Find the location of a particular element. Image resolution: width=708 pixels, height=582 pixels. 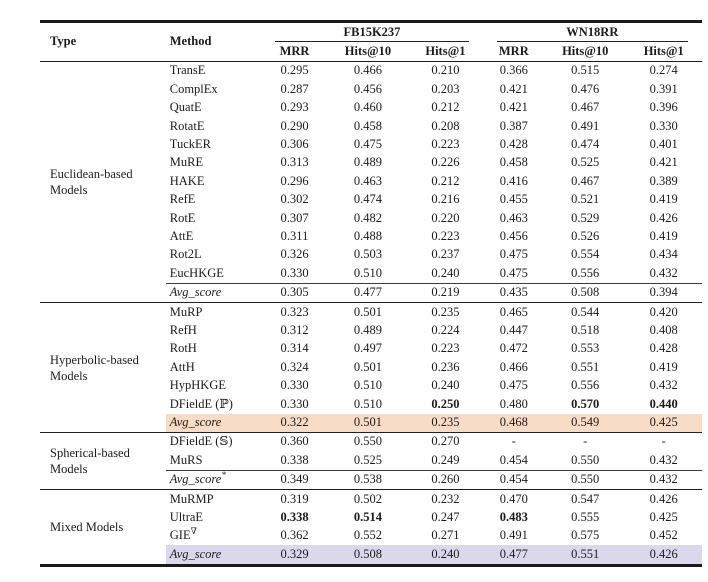

value-cell: 0.419 is located at coordinates (663, 235).